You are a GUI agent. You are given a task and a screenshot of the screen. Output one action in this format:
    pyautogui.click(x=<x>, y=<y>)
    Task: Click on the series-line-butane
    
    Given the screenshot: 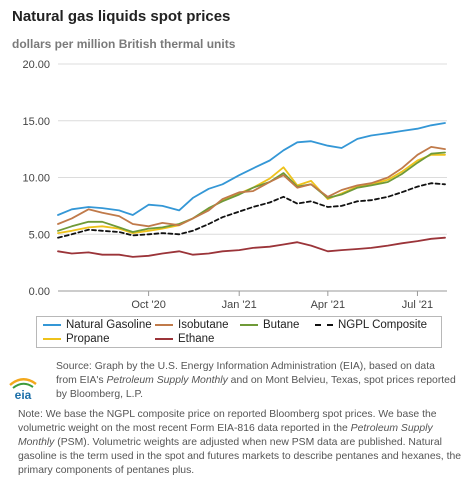 What is the action you would take?
    pyautogui.click(x=251, y=192)
    